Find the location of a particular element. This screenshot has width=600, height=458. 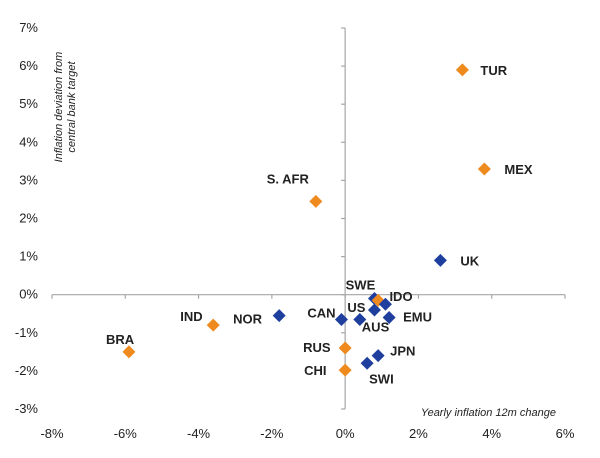

point-label-ido: IDO is located at coordinates (400, 296).